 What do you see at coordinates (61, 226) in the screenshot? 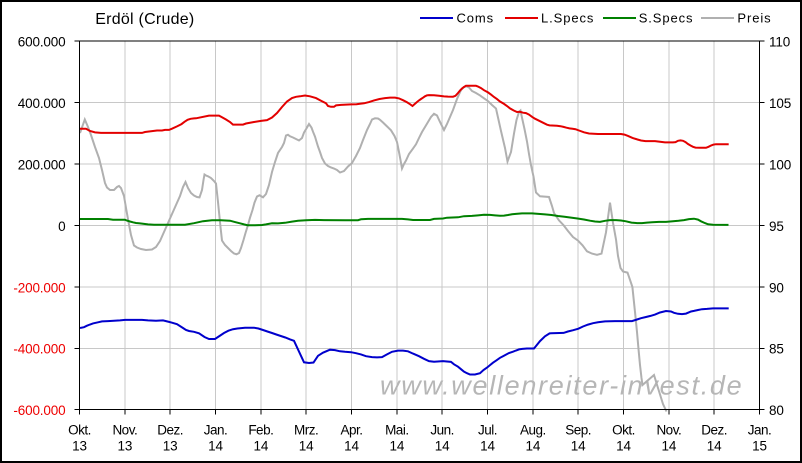
I see `svg-text: 0` at bounding box center [61, 226].